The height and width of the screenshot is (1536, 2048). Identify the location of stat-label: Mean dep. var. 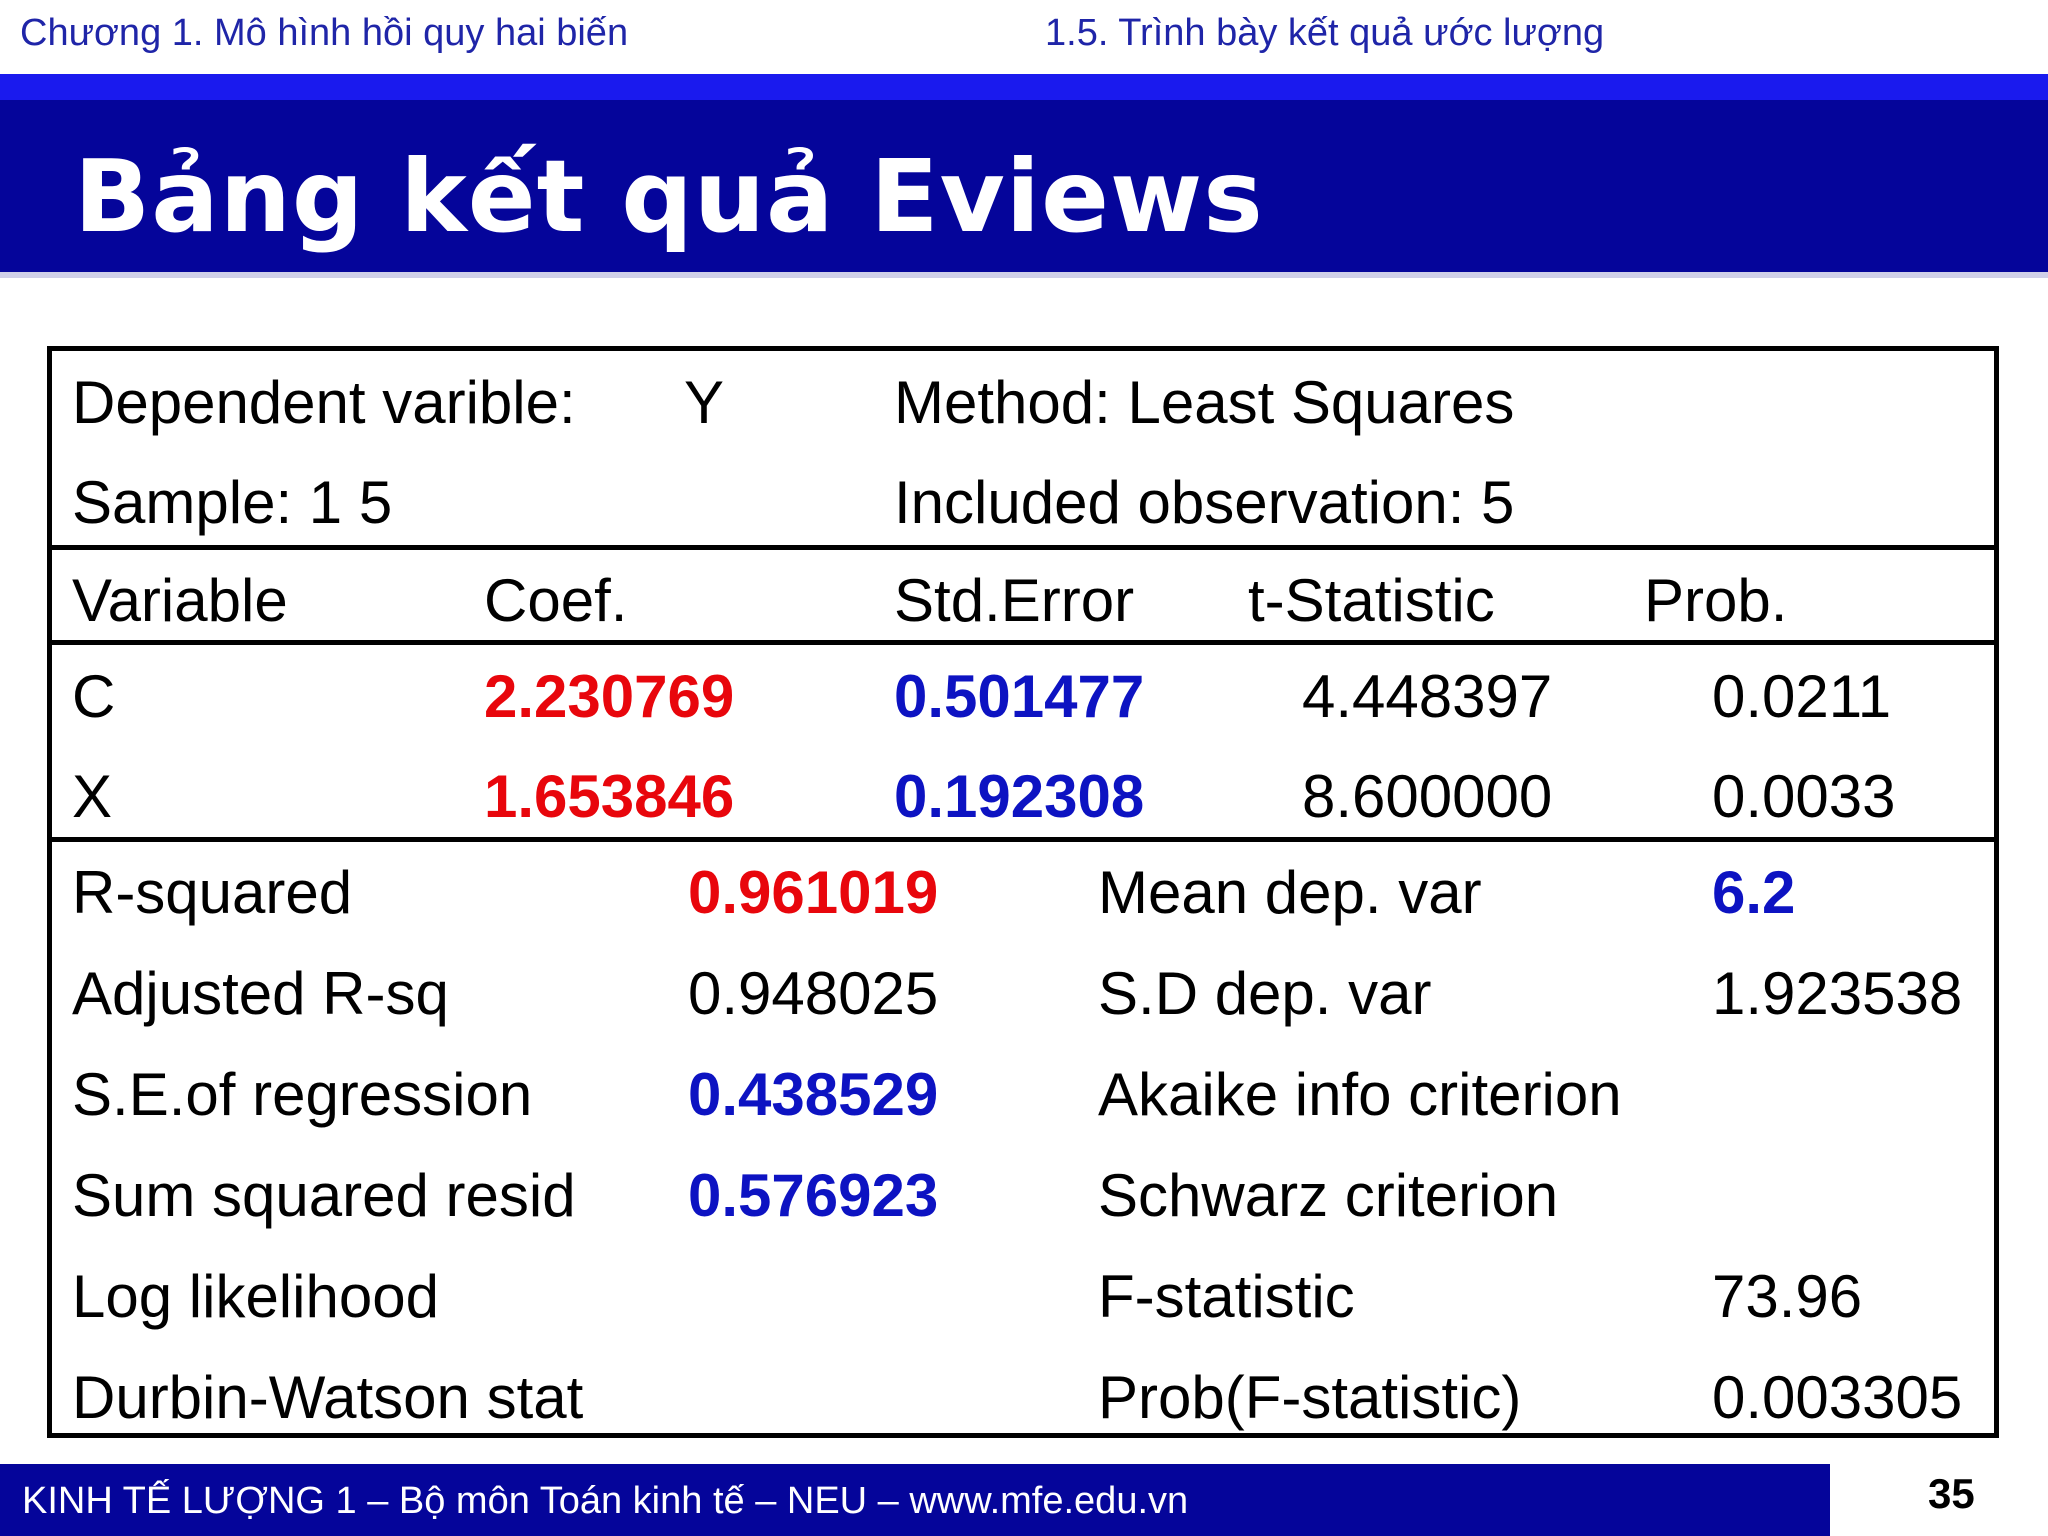
(1290, 892).